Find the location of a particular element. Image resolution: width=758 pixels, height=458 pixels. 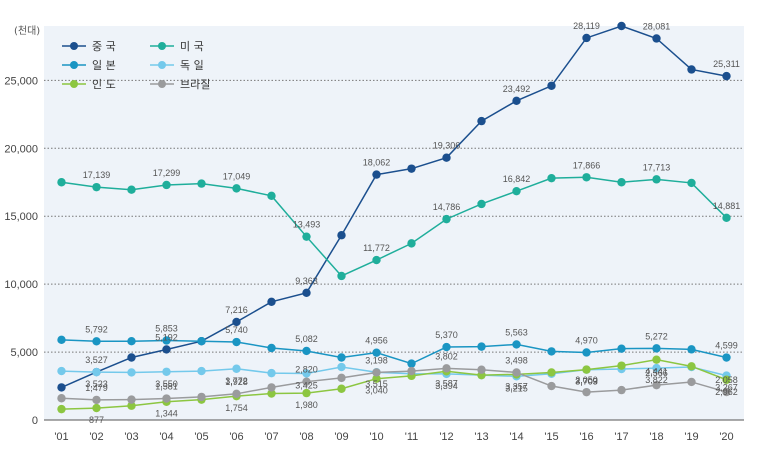

x-tick-label: '03 is located at coordinates (131, 437).